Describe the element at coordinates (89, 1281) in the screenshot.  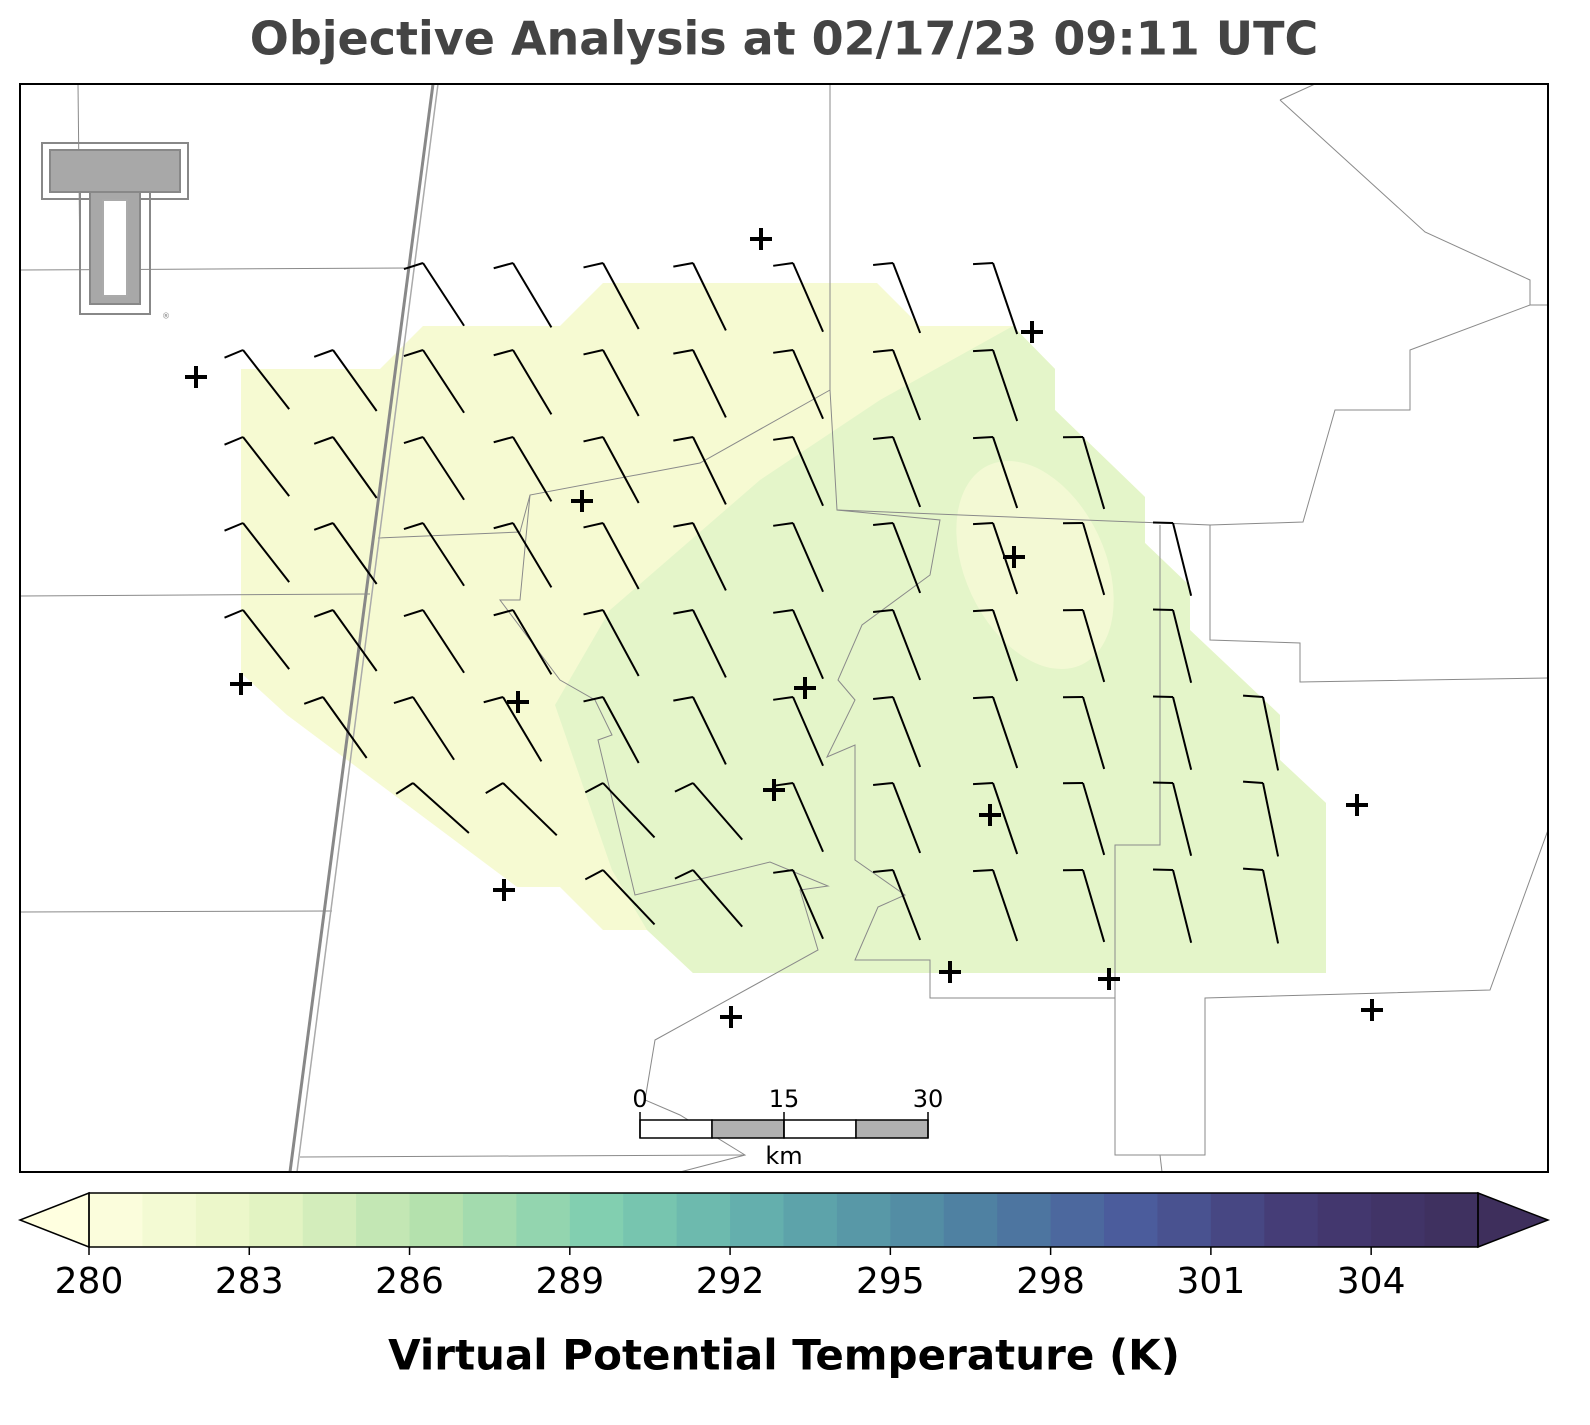
I see `colorbar-tick-label: 280` at that location.